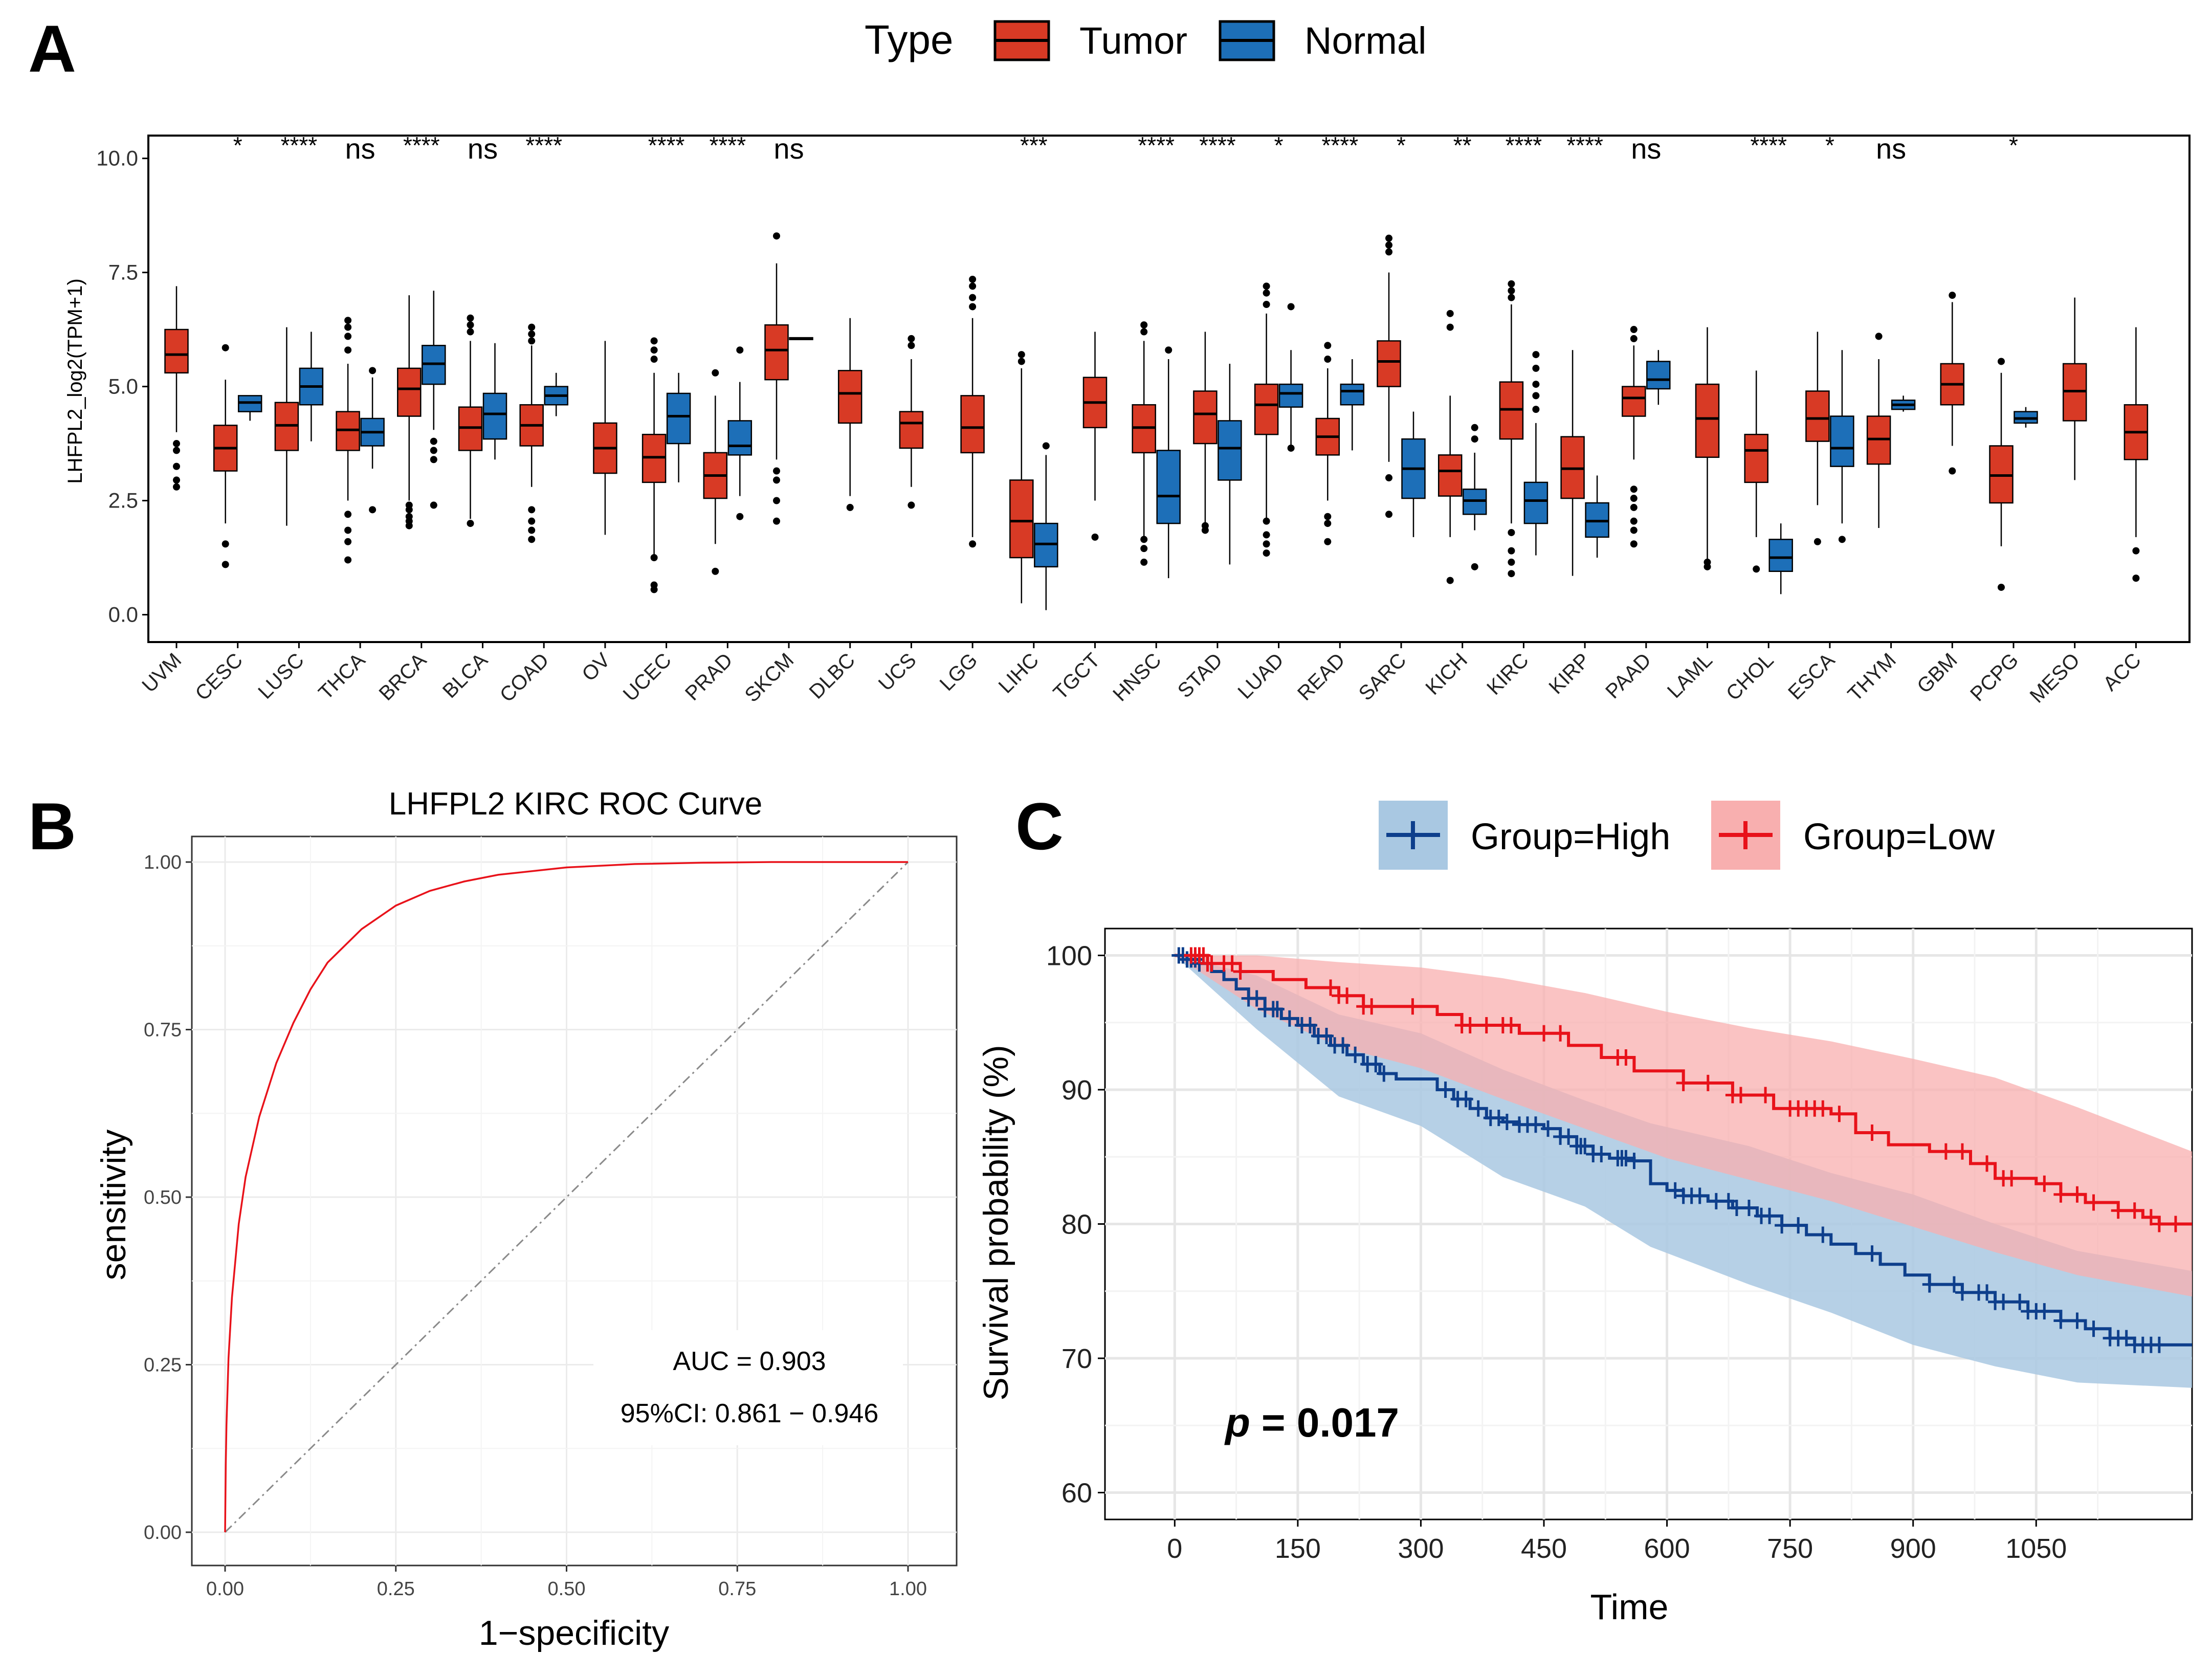  I want to click on y-tick-label: 2.5, so click(123, 501).